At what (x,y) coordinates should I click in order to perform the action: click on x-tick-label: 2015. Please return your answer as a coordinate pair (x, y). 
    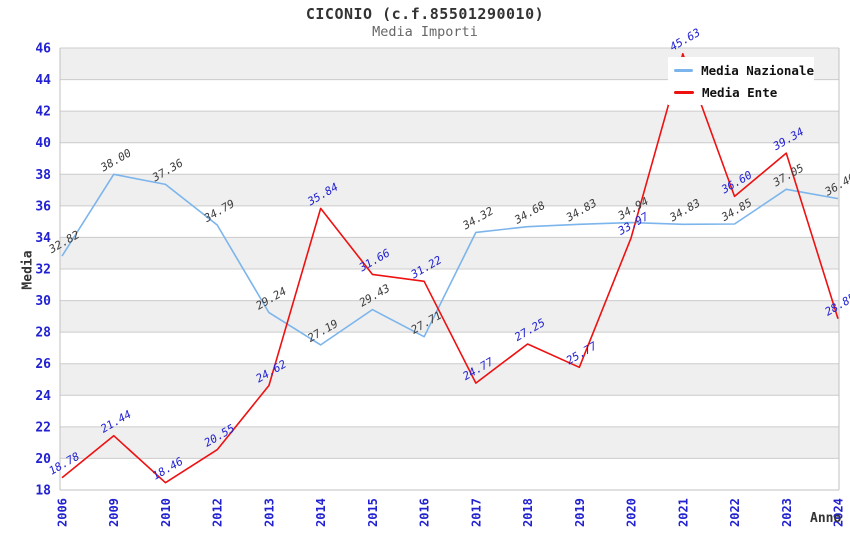
    Looking at the image, I should click on (373, 512).